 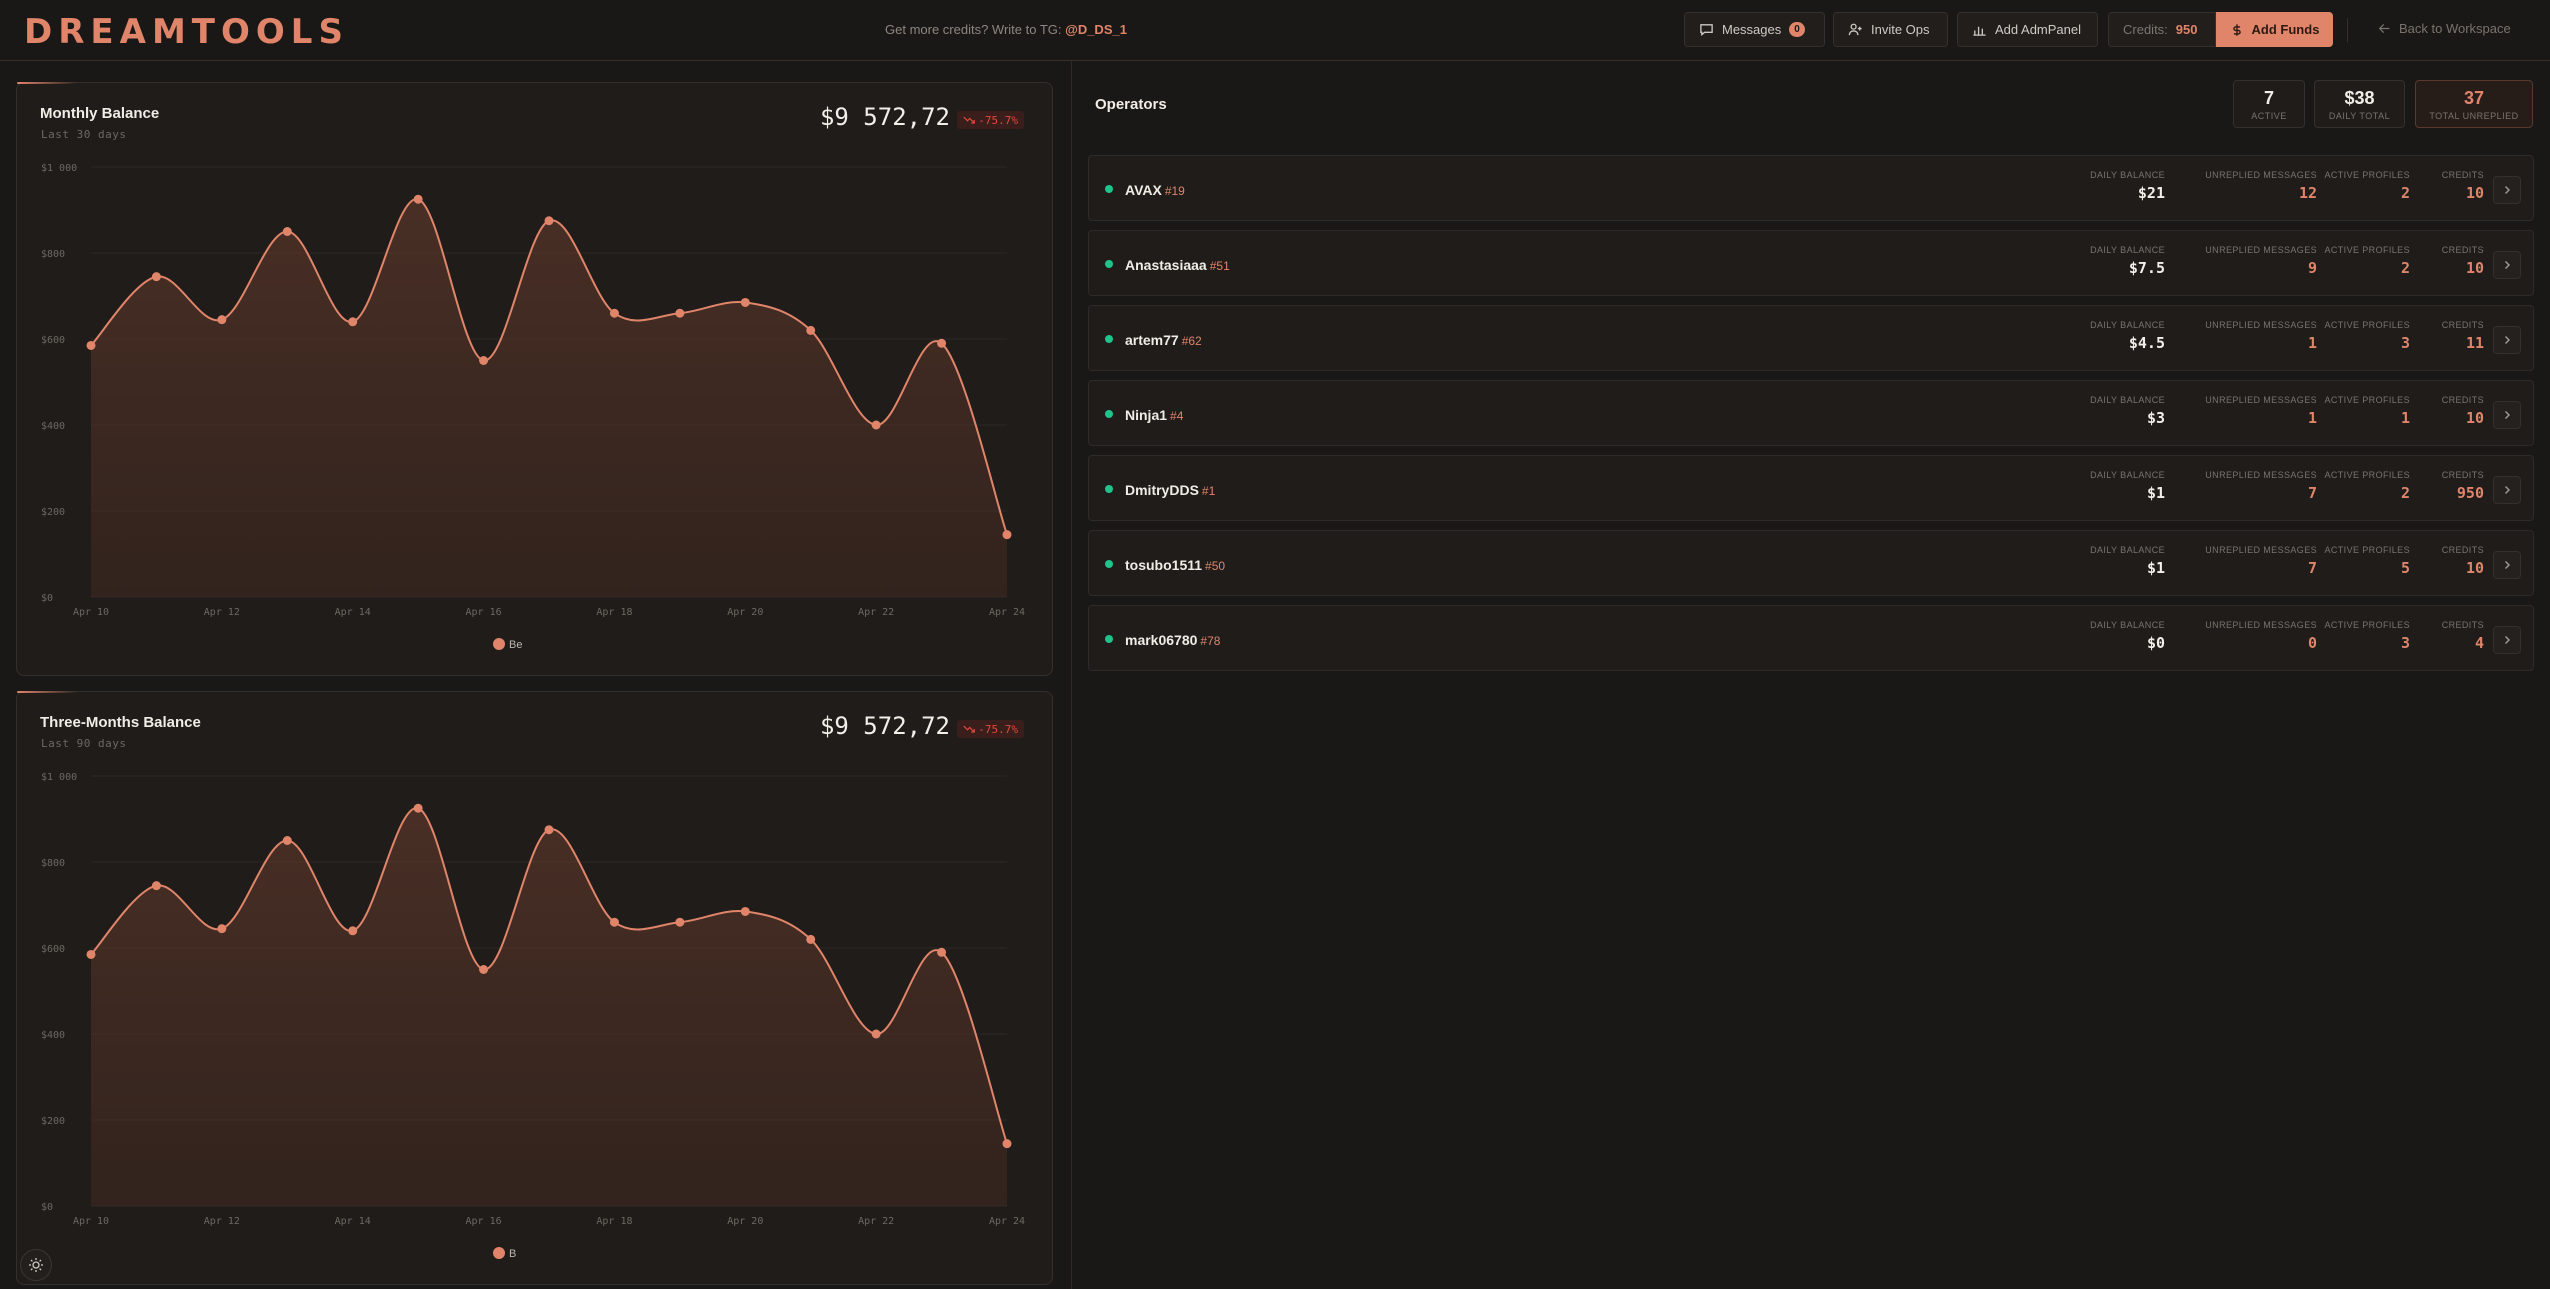 I want to click on operator-name: AVAX #19, so click(x=1155, y=190).